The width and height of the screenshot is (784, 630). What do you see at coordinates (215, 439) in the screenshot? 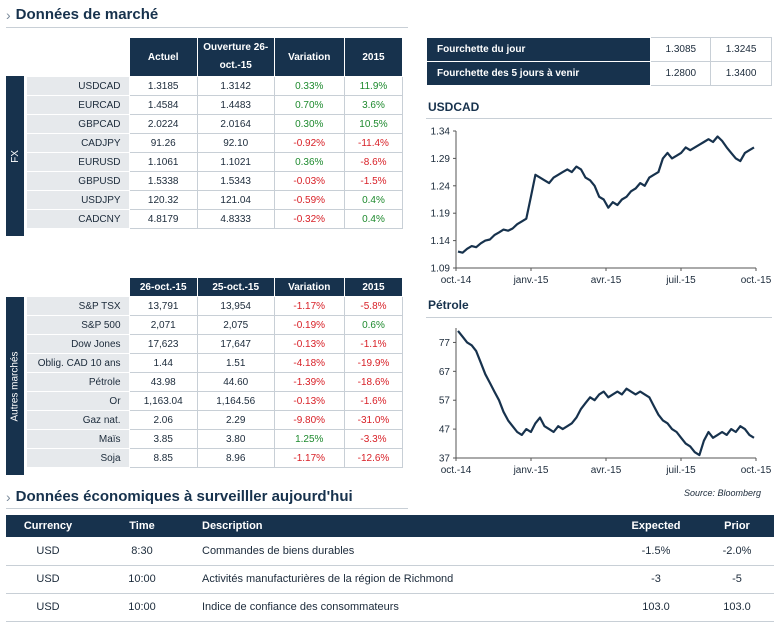
I see `market-row: Maïs 3.85 3.80 1.25% -3.3%` at bounding box center [215, 439].